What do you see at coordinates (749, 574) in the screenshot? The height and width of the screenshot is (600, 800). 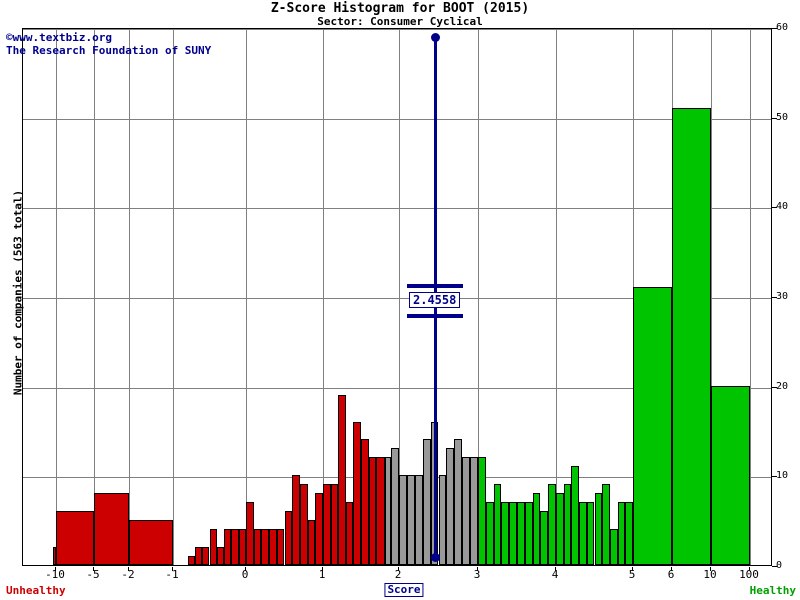 I see `x-axis-tick-label: 100` at bounding box center [749, 574].